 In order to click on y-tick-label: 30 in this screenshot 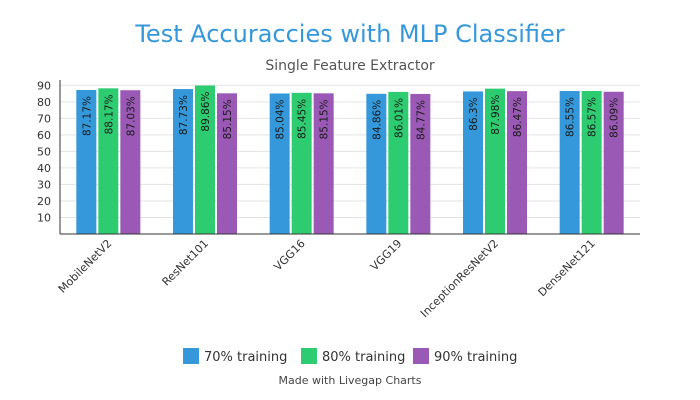, I will do `click(44, 184)`.